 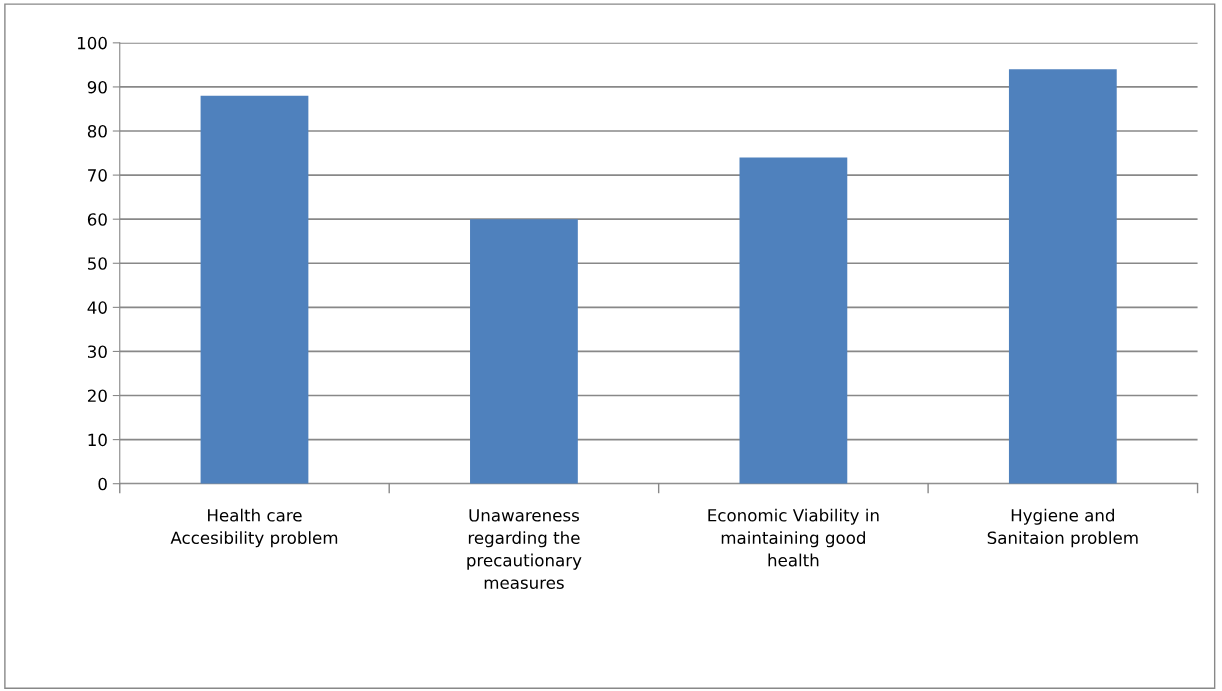 What do you see at coordinates (1062, 528) in the screenshot?
I see `x-tick-label: Hygiene and Sanitaion problem` at bounding box center [1062, 528].